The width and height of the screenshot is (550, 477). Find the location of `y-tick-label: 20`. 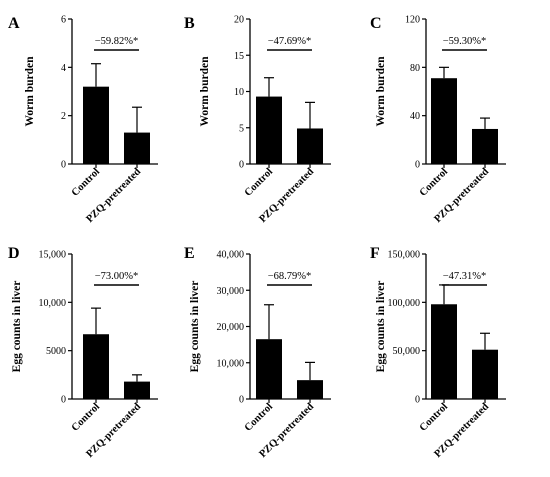

y-tick-label: 20 is located at coordinates (239, 20).